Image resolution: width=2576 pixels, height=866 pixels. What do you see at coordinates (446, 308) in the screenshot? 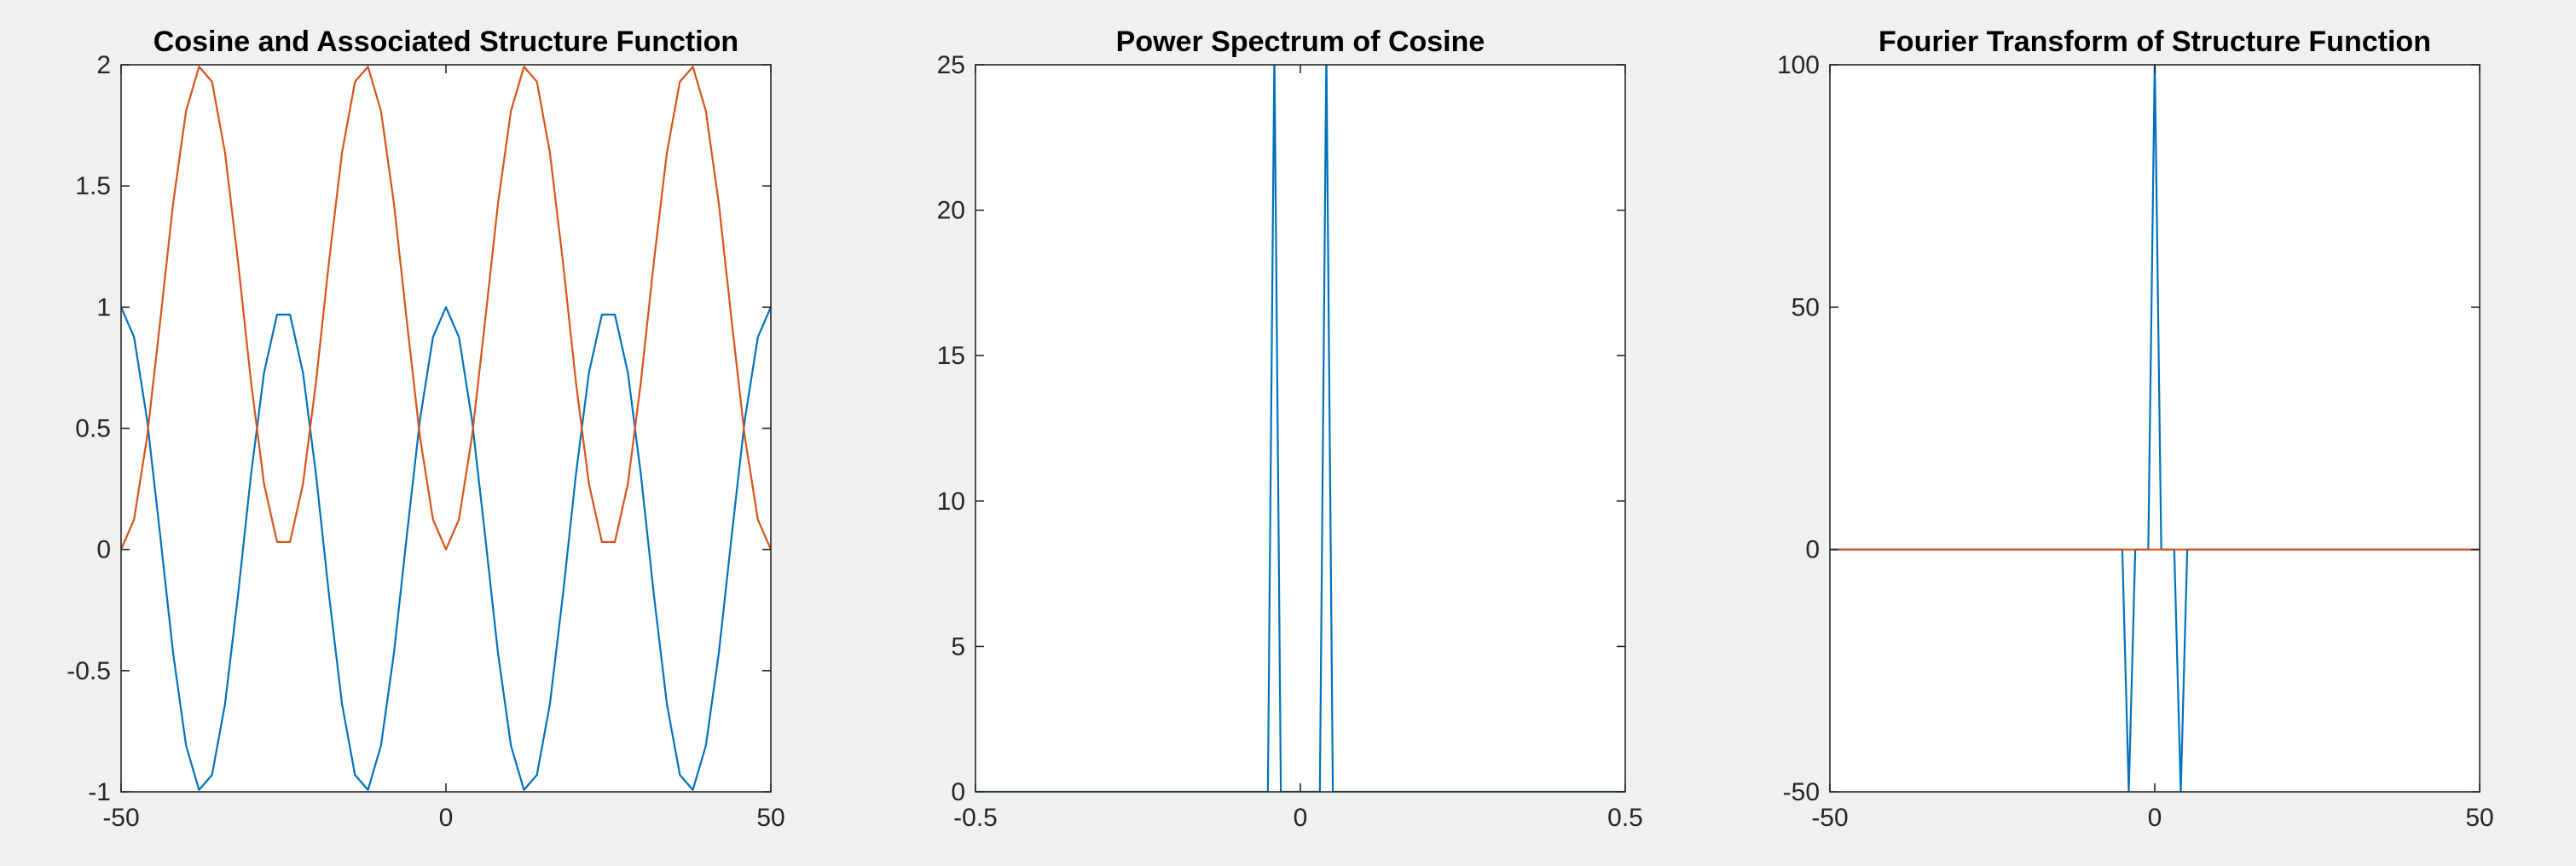
I see `axes-1-series-2-line` at bounding box center [446, 308].